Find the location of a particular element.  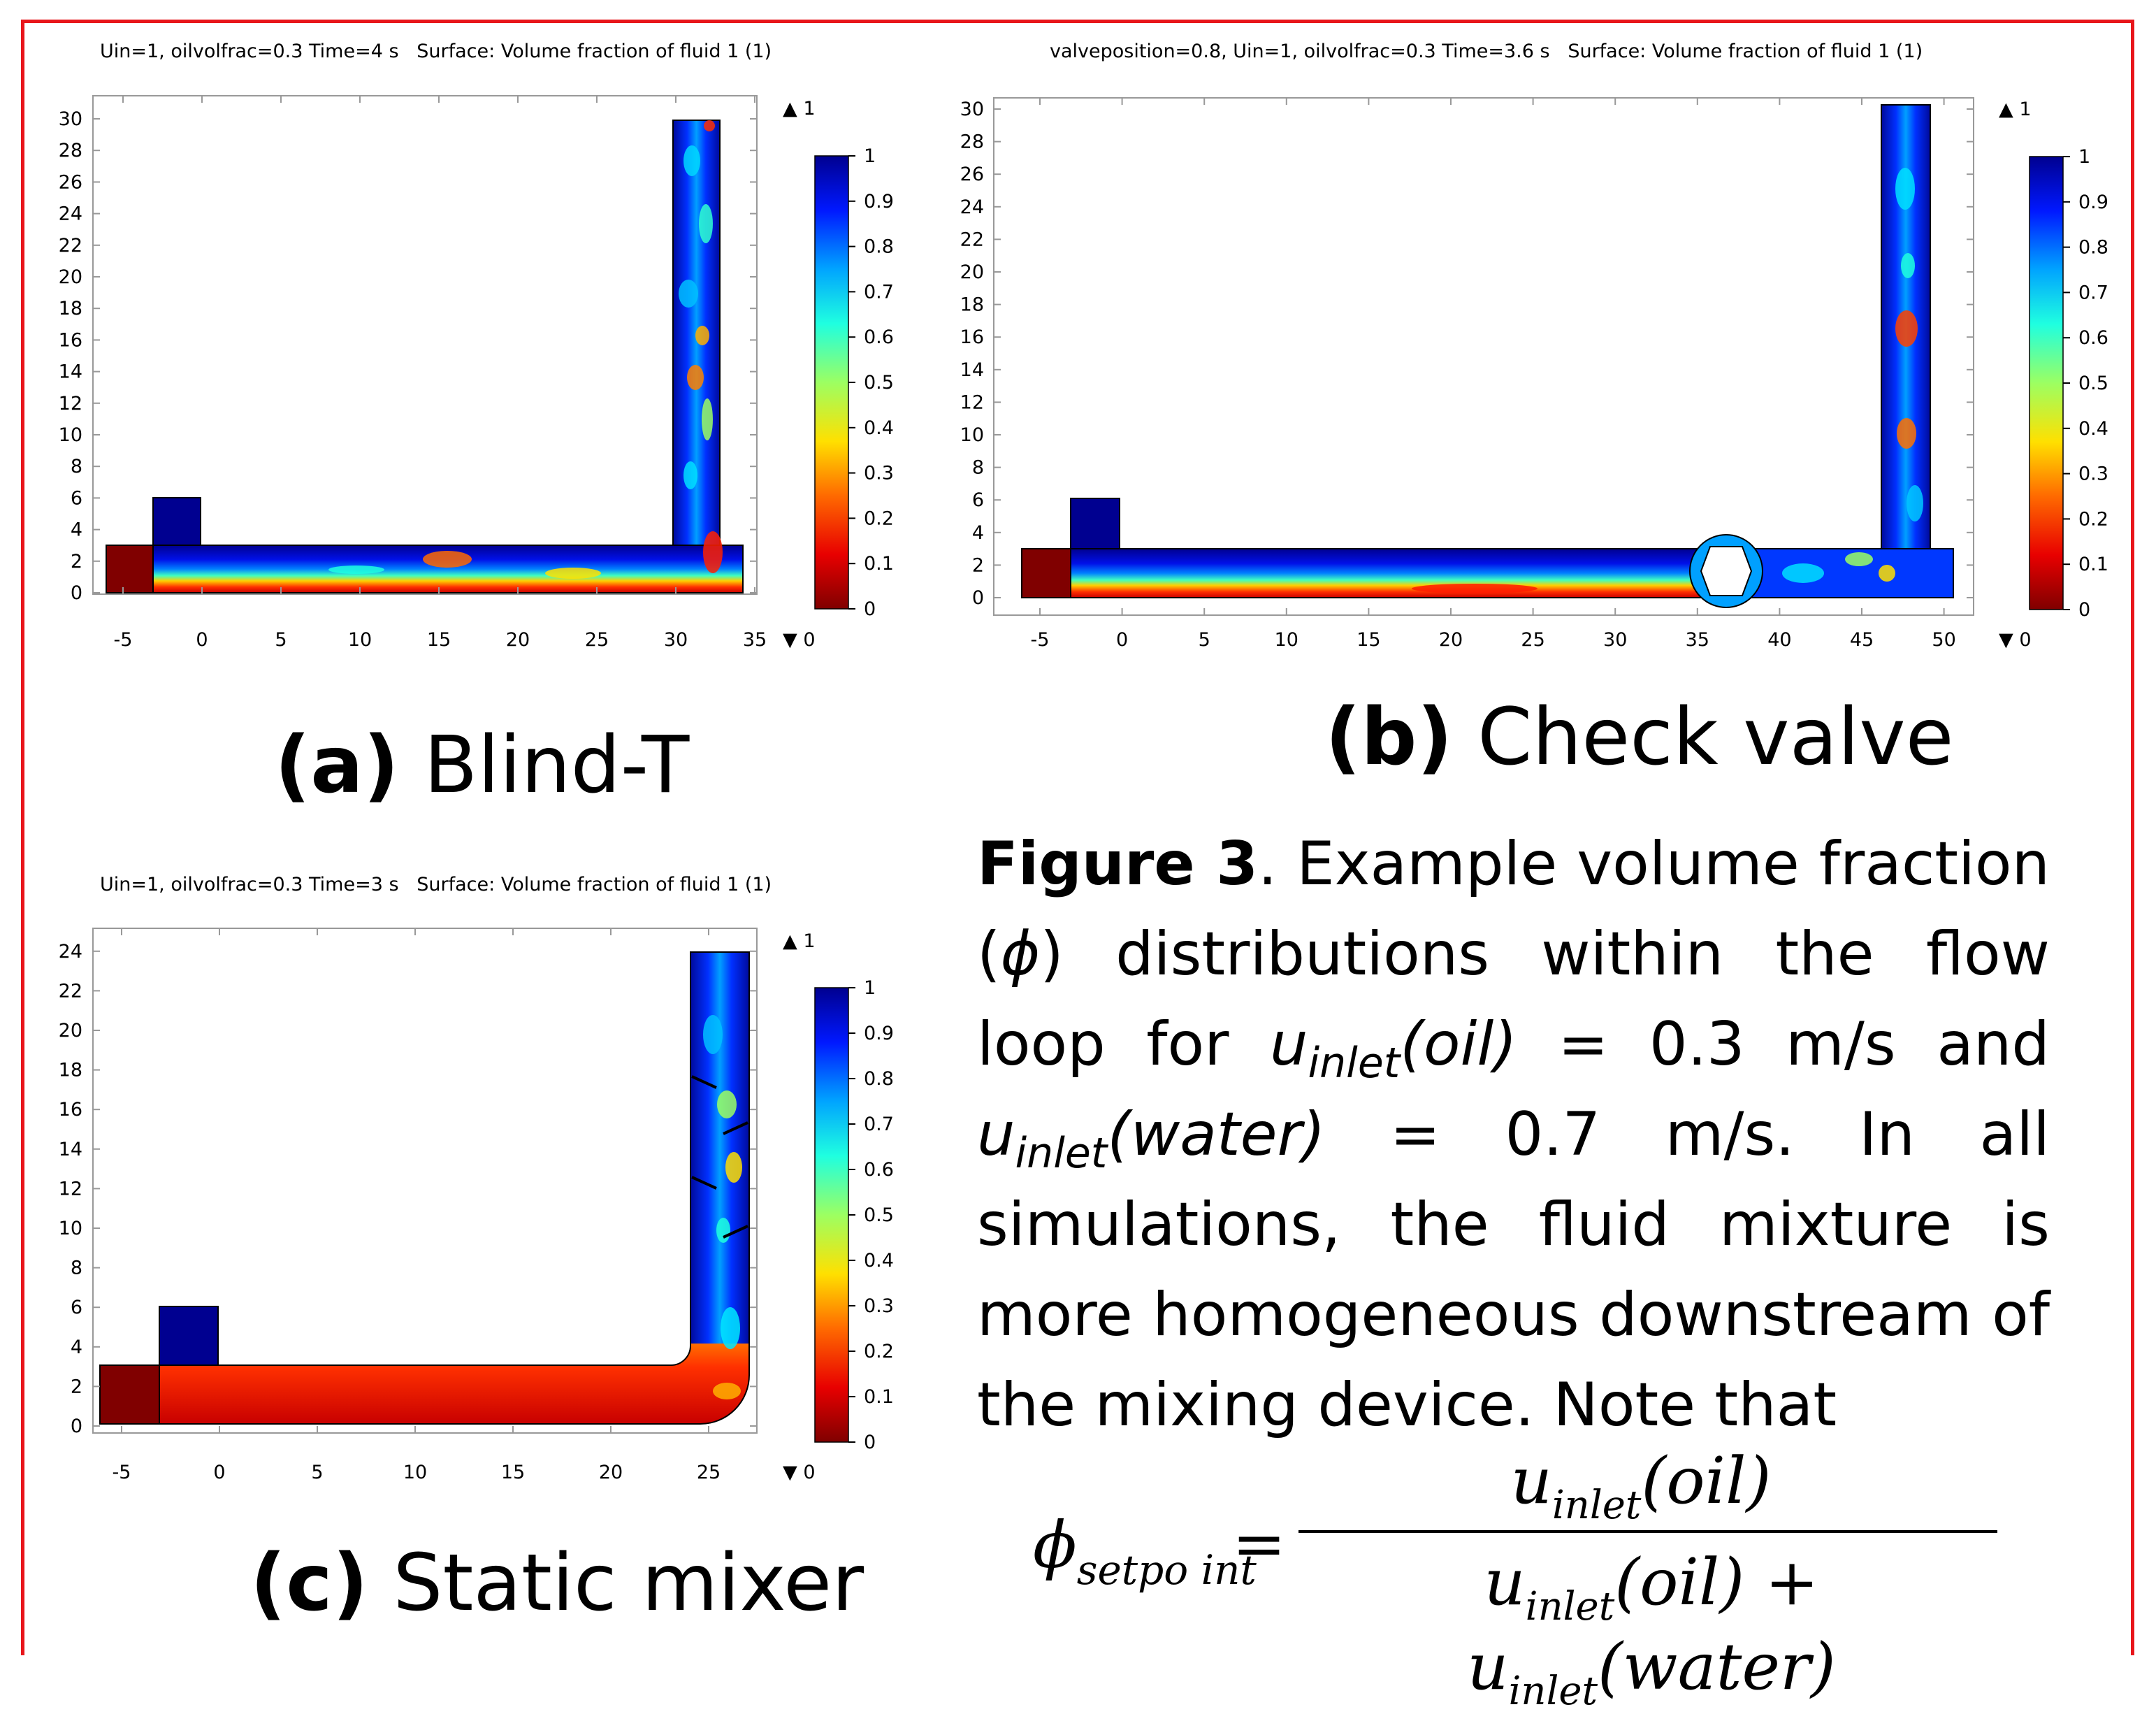

fraction-bar is located at coordinates (1647, 1531).